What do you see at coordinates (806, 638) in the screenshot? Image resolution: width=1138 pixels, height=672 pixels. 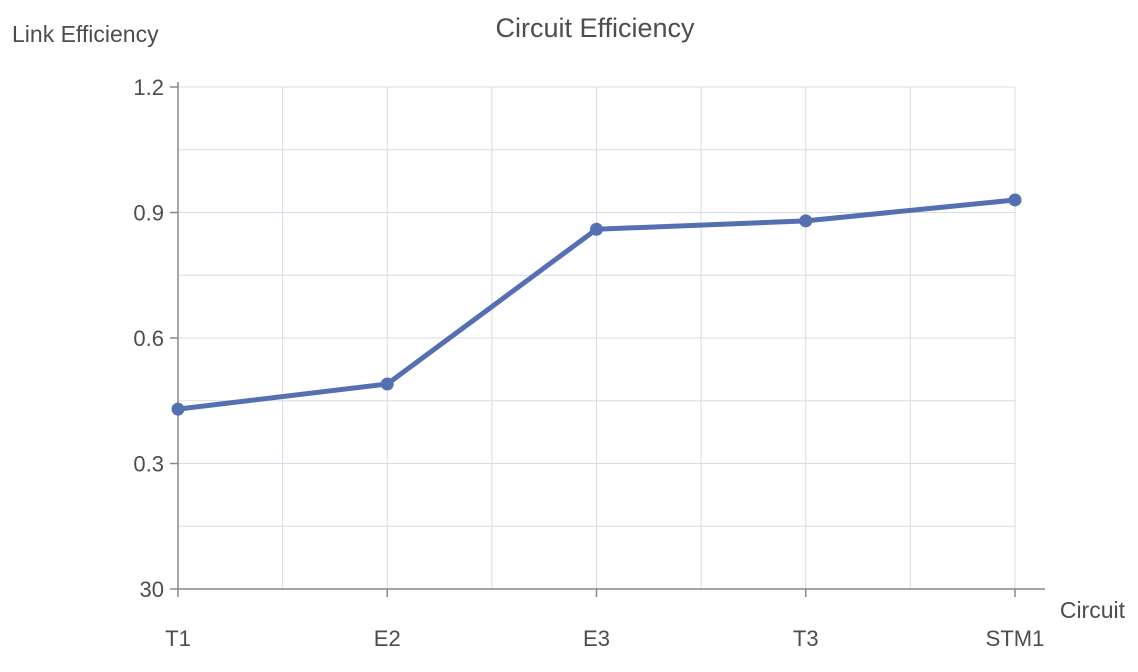 I see `x-tick-label: T3` at bounding box center [806, 638].